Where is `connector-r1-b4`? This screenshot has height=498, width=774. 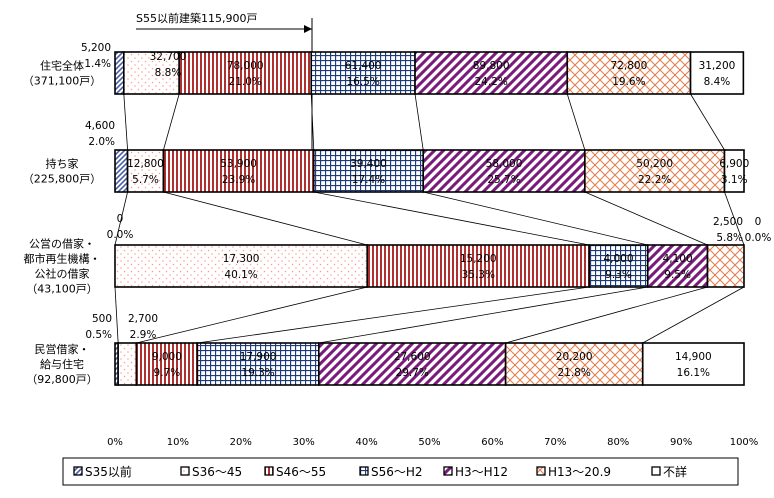
connector-r1-b4 is located at coordinates (535, 218).